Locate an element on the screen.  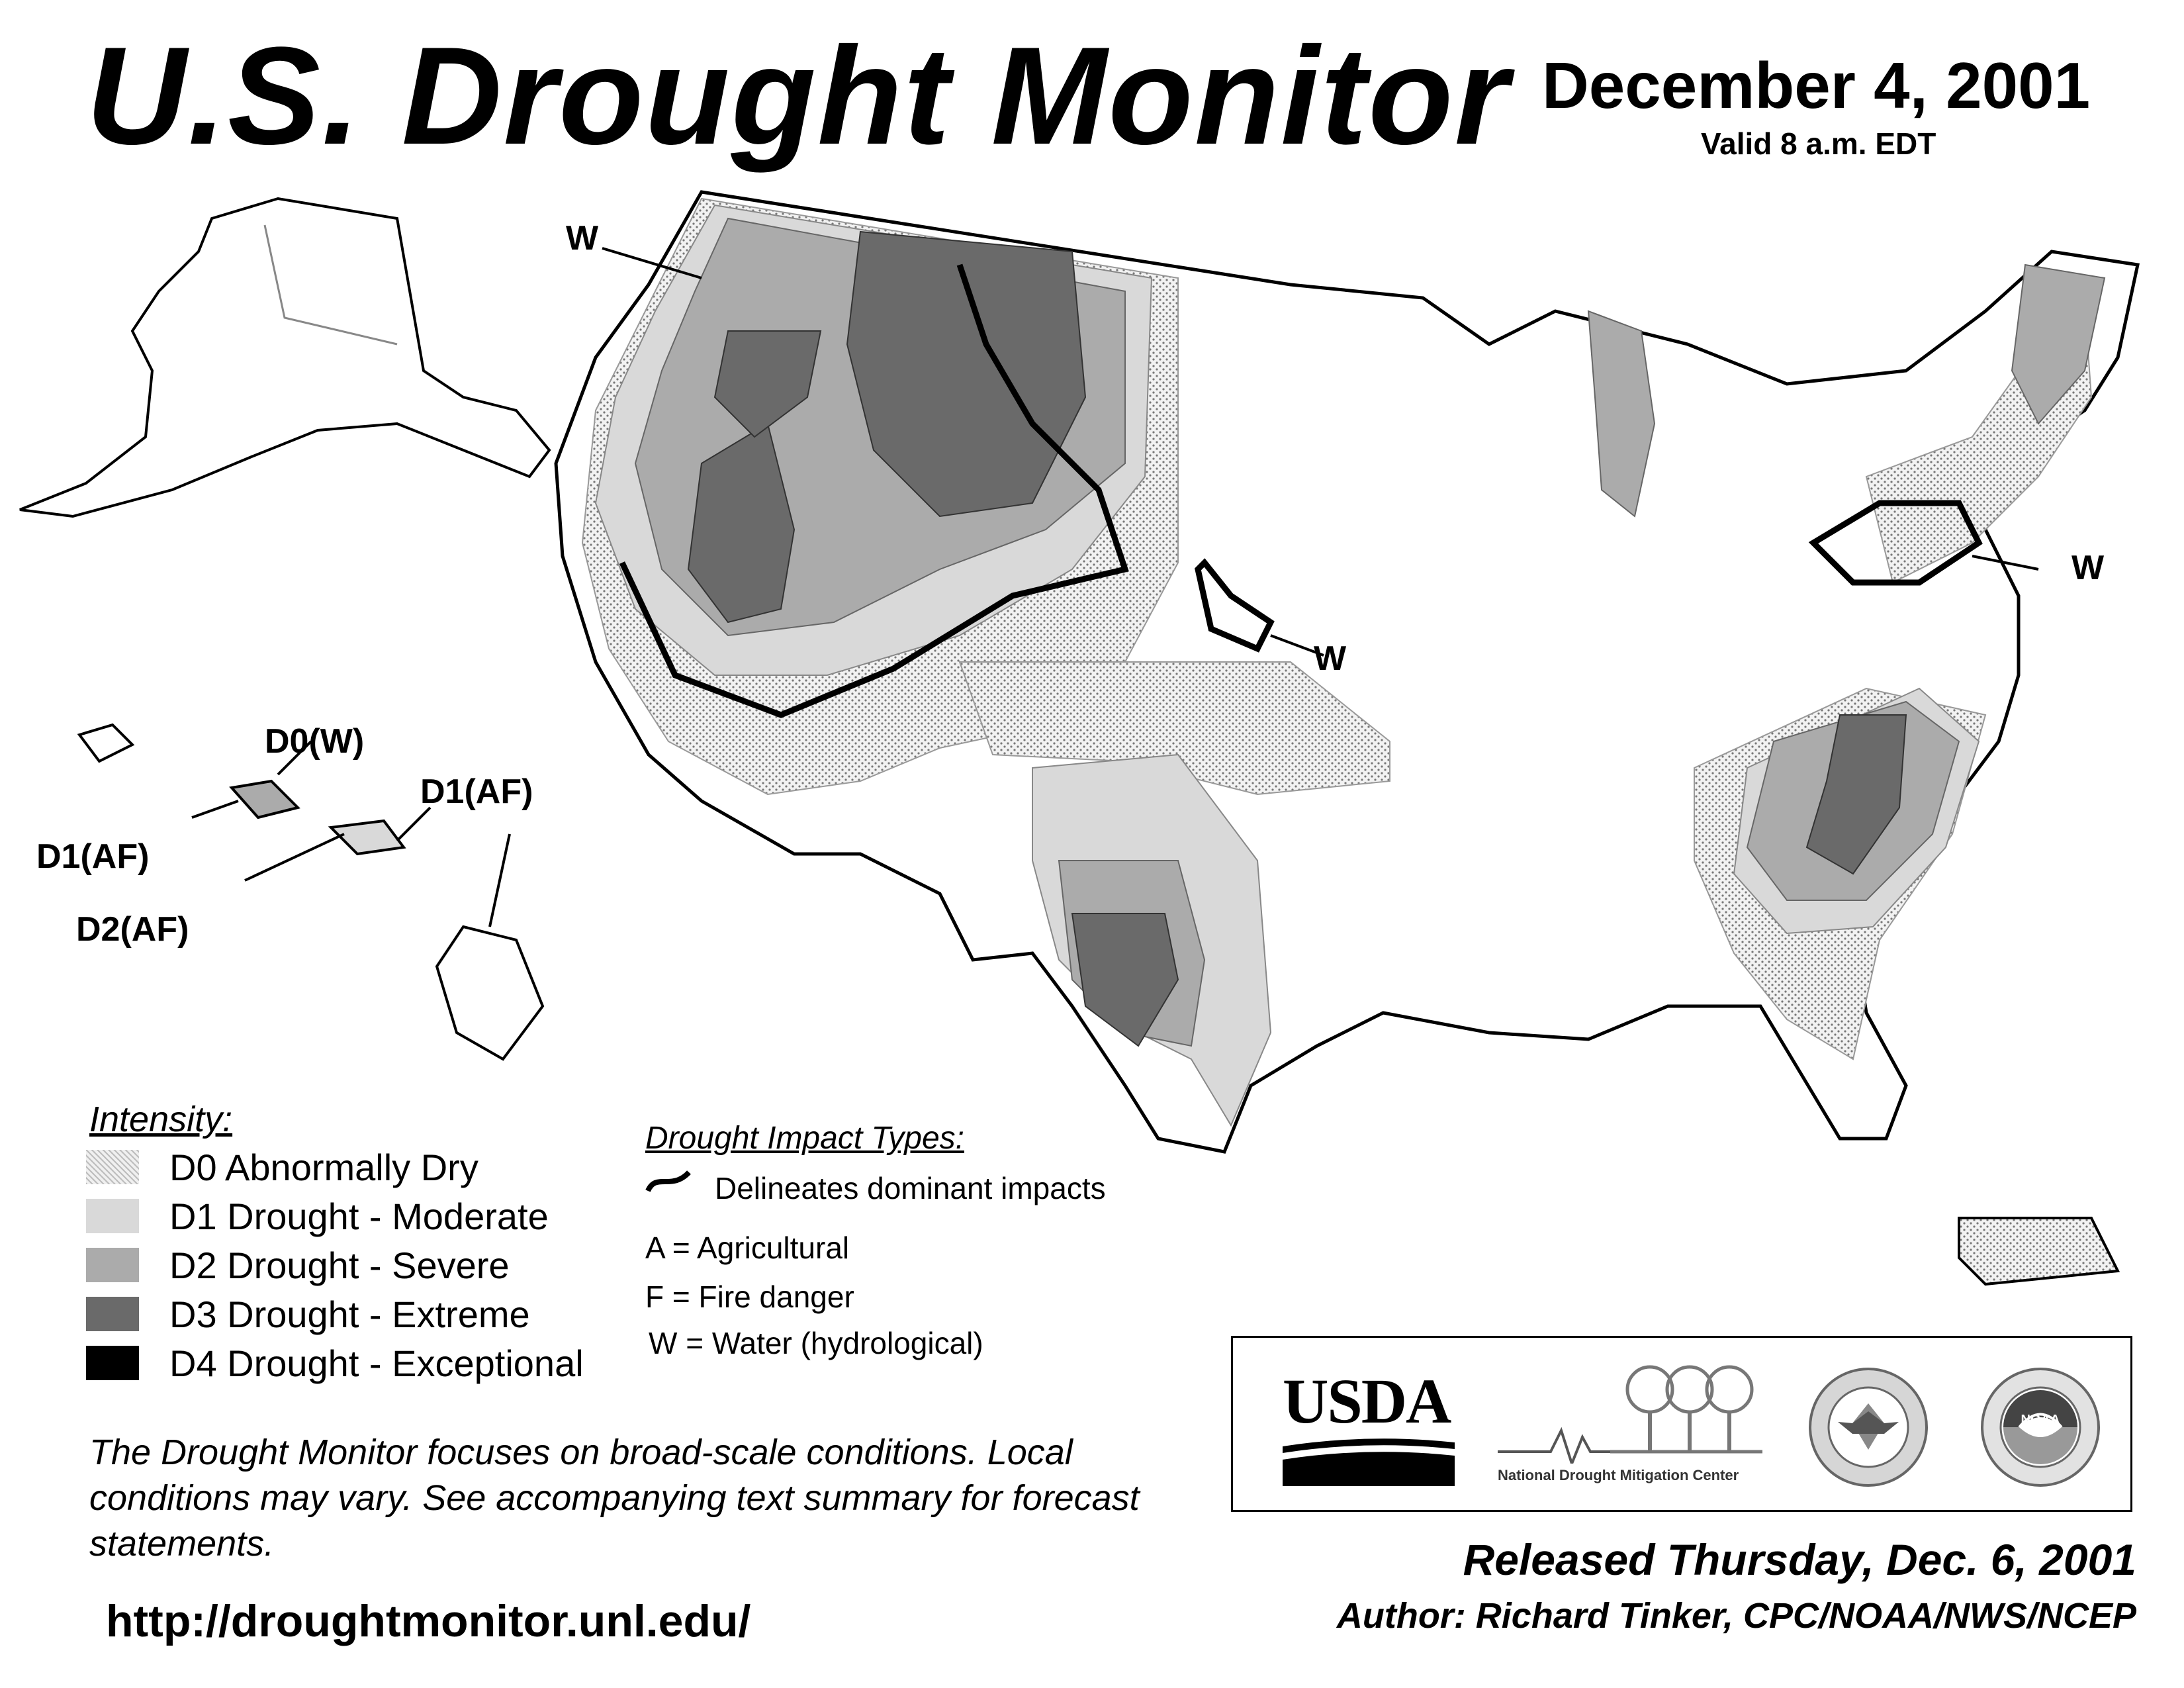
impact-line-plains is located at coordinates (1235, 605).